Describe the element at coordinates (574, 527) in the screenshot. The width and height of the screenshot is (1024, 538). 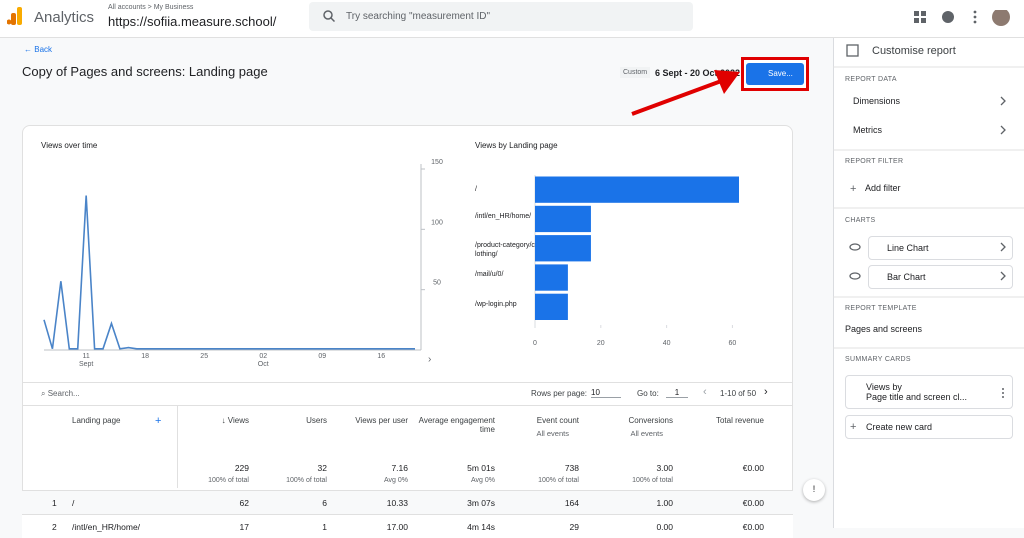
I see `table-cell: 29` at that location.